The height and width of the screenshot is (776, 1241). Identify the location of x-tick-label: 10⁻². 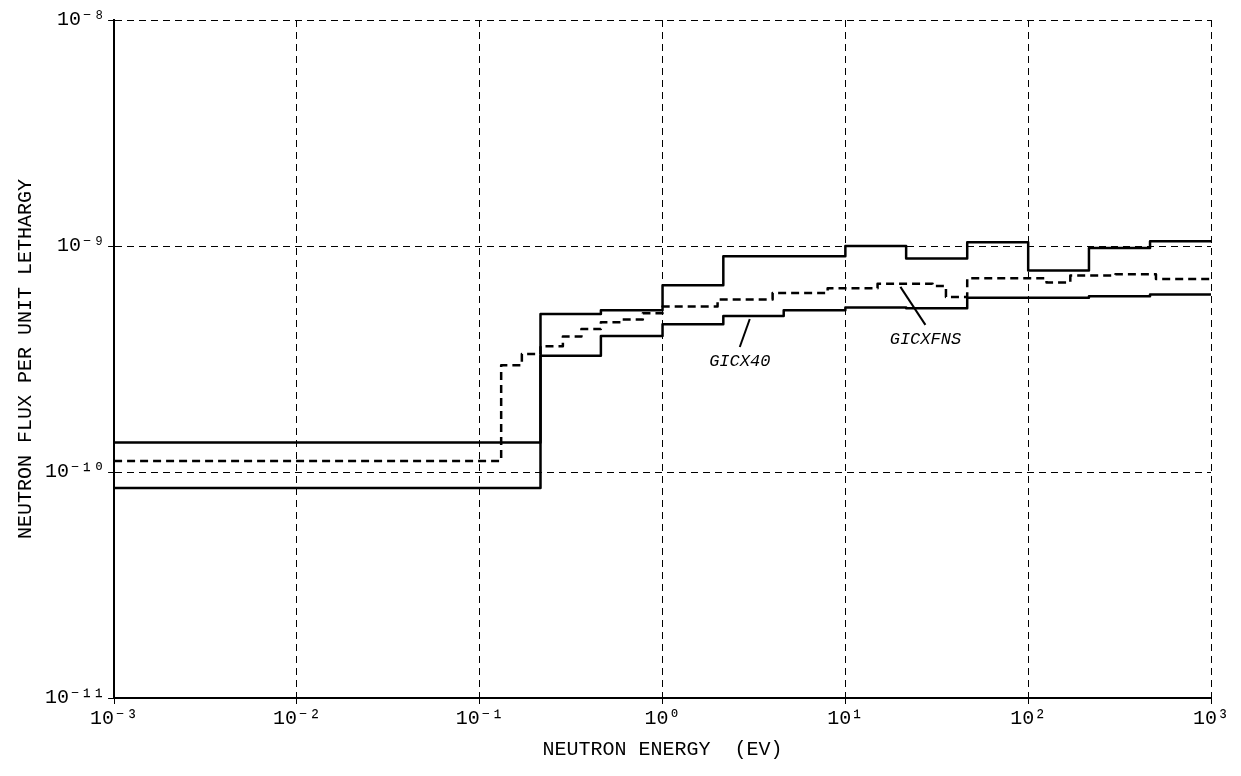
(296, 719).